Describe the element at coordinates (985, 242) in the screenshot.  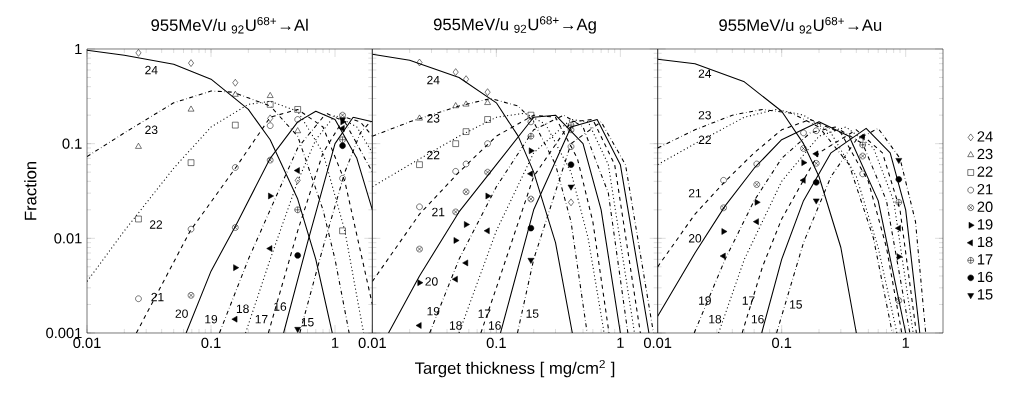
I see `legend-label: 18` at that location.